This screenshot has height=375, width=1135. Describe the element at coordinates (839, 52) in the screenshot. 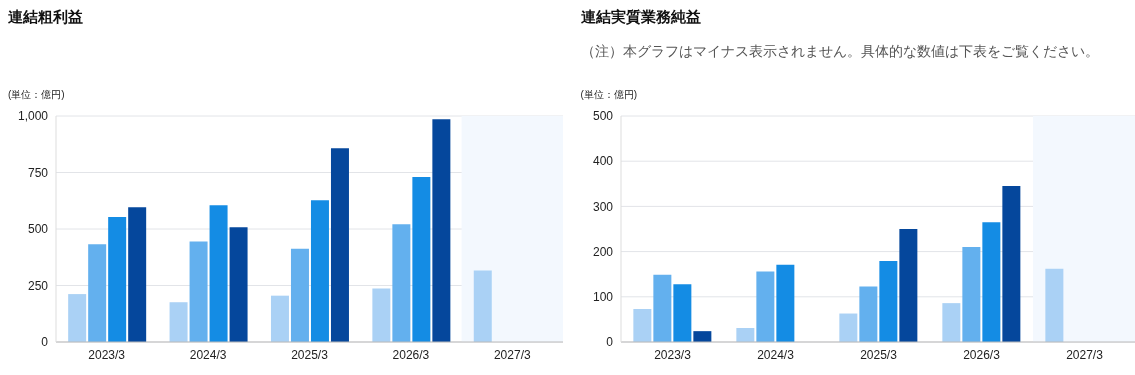

I see `chart-subtitle: （注）本グラフはマイナス表示されません。具体的な数値は下表をご覧ください。` at that location.